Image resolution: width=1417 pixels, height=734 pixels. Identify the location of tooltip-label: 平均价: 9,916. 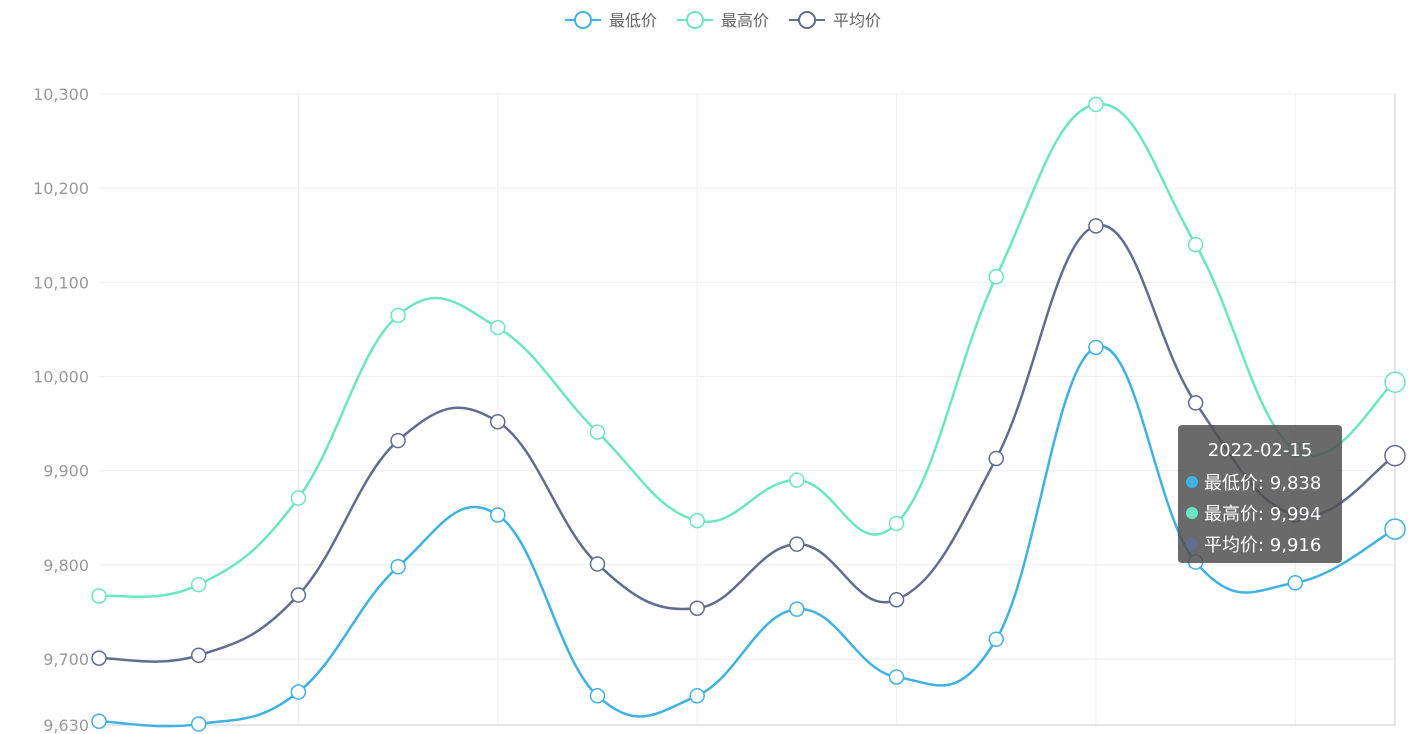
(1263, 545).